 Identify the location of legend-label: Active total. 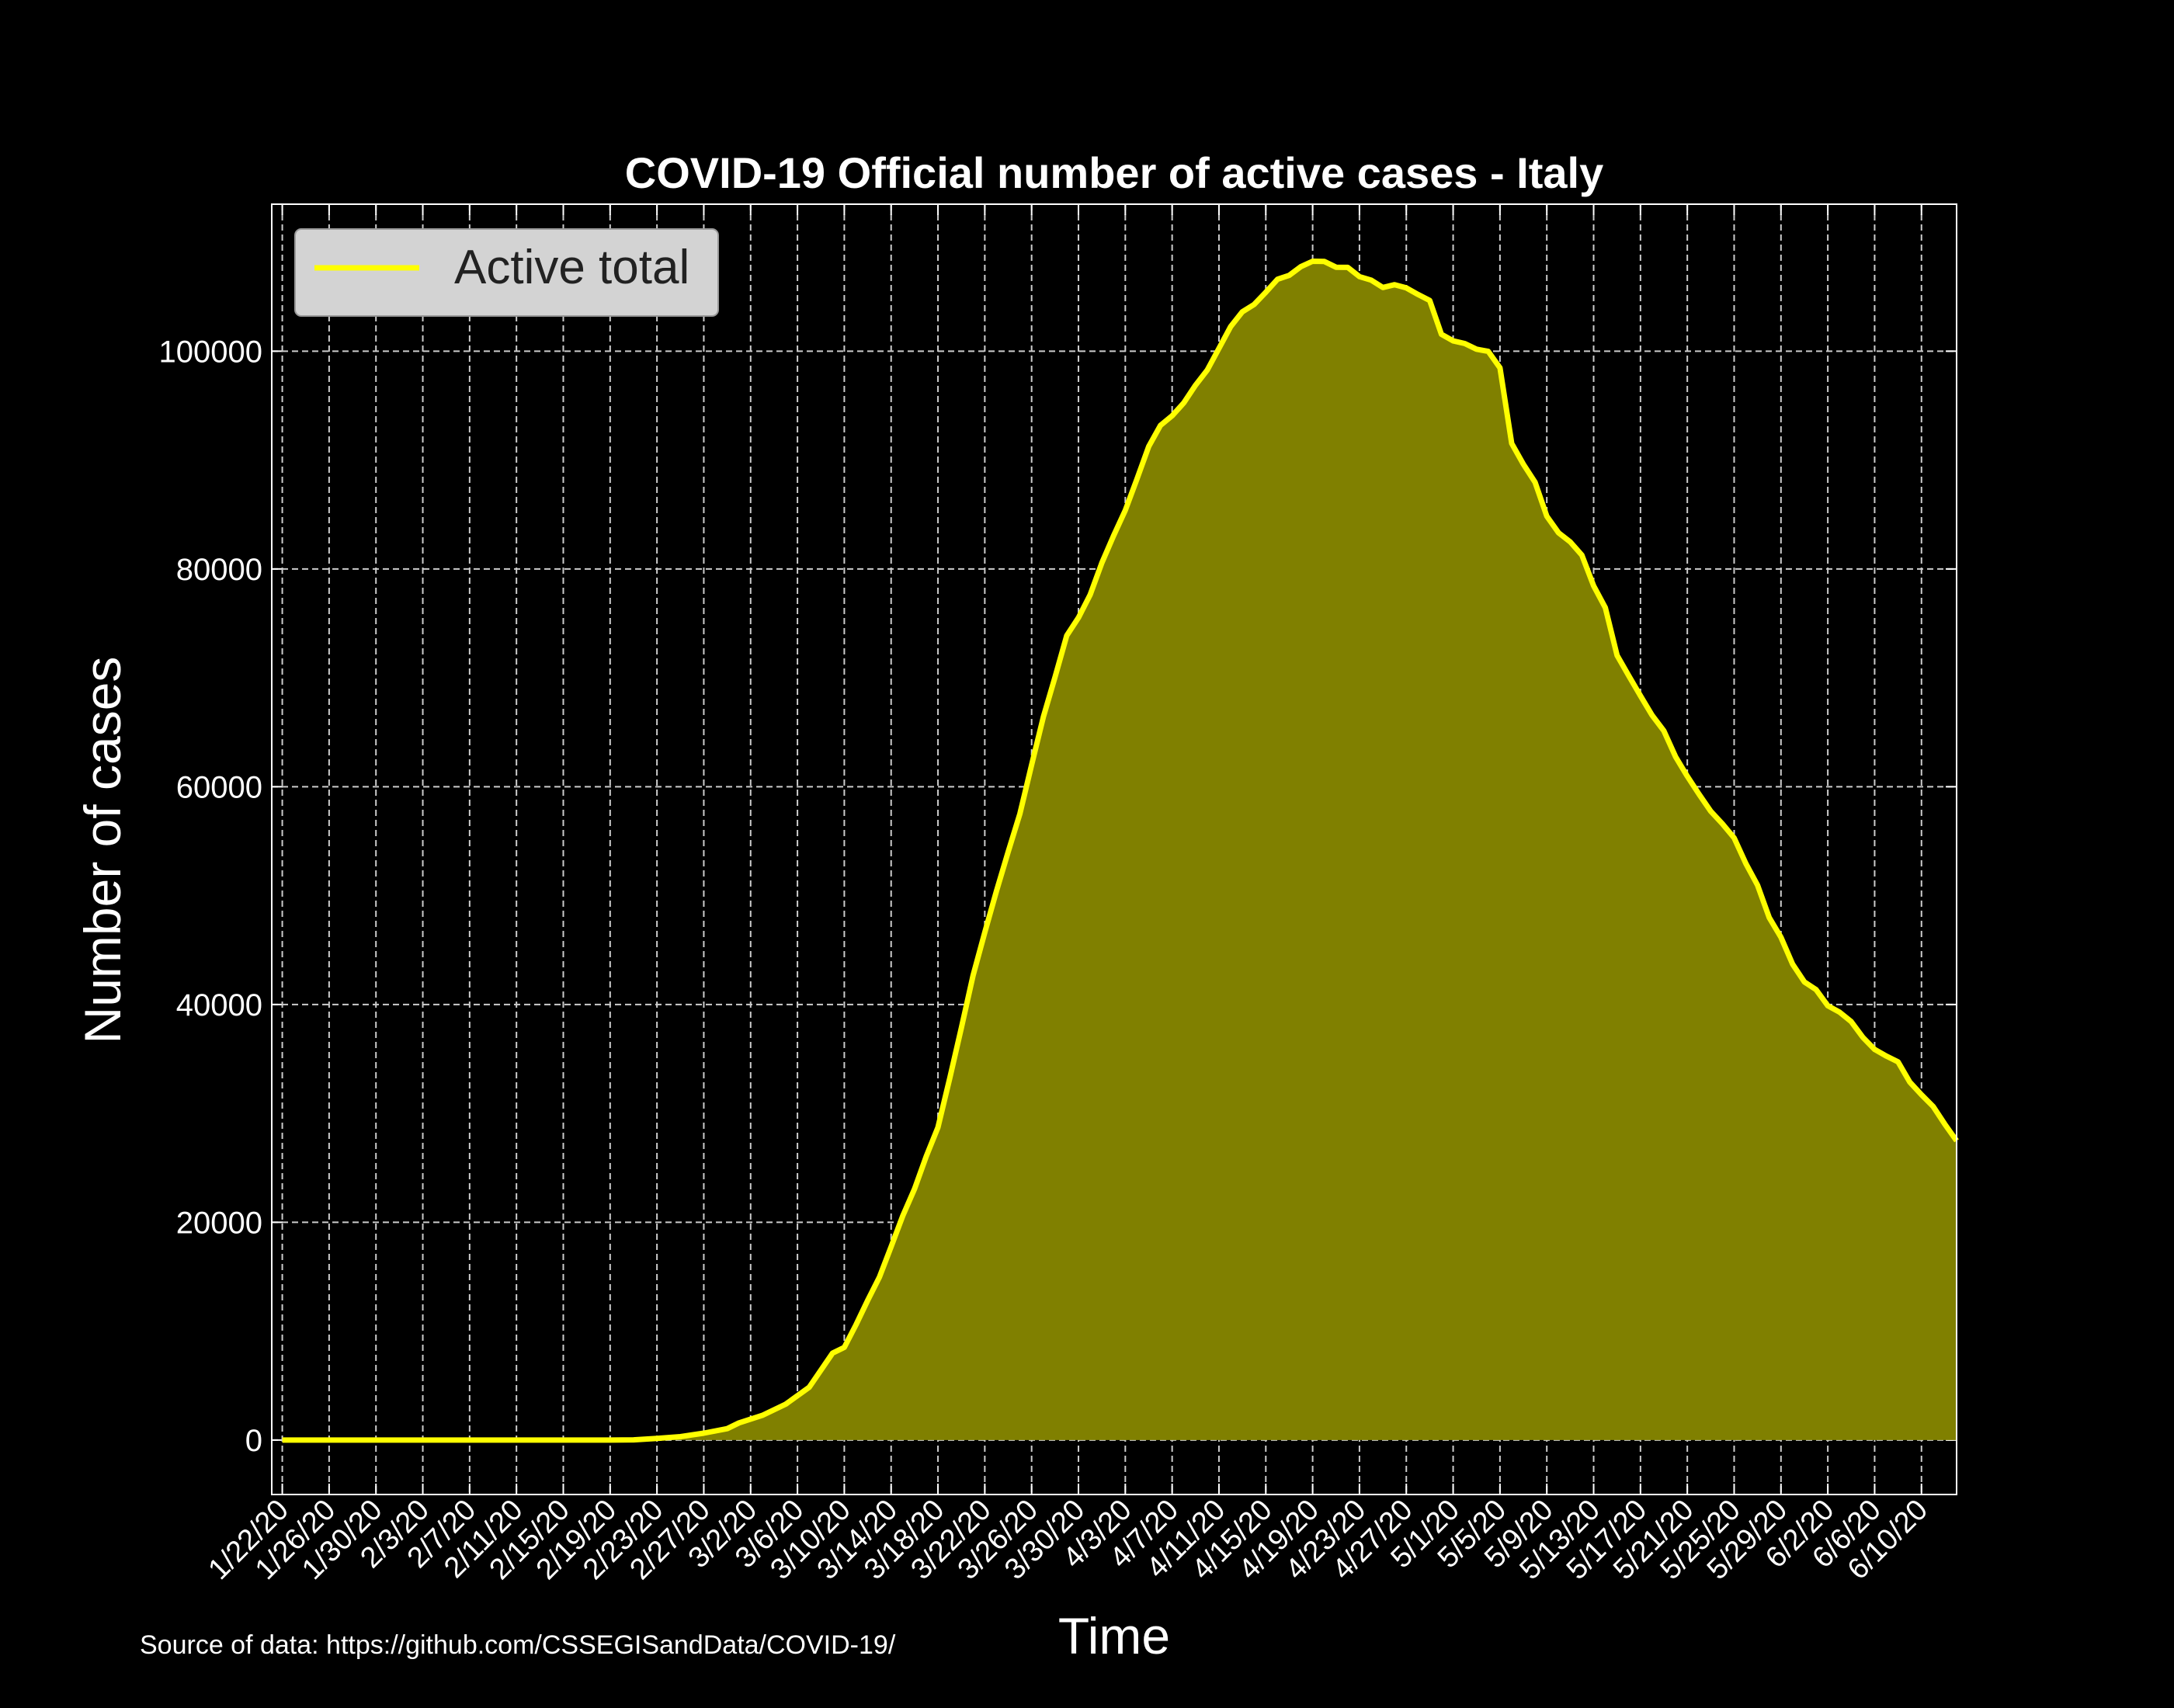
(572, 267).